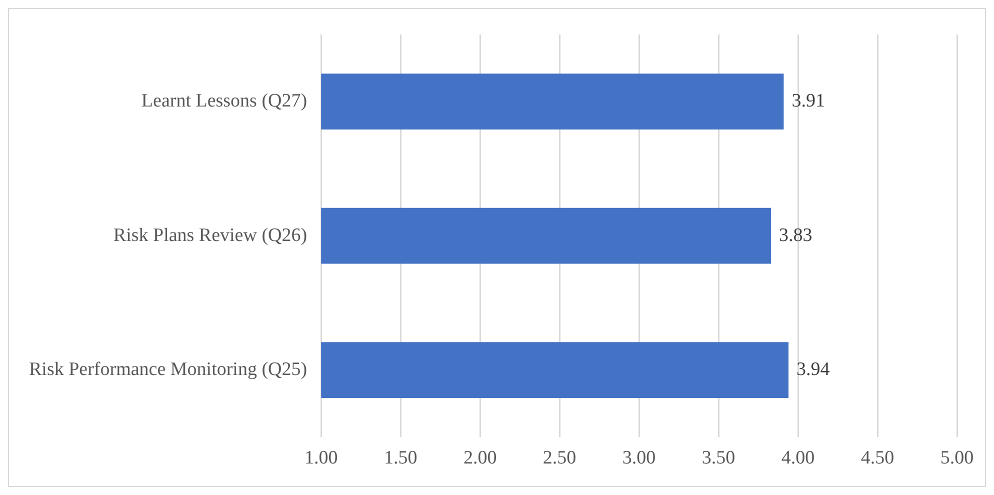 The width and height of the screenshot is (994, 495). What do you see at coordinates (877, 458) in the screenshot?
I see `x-tick-label: 4.50` at bounding box center [877, 458].